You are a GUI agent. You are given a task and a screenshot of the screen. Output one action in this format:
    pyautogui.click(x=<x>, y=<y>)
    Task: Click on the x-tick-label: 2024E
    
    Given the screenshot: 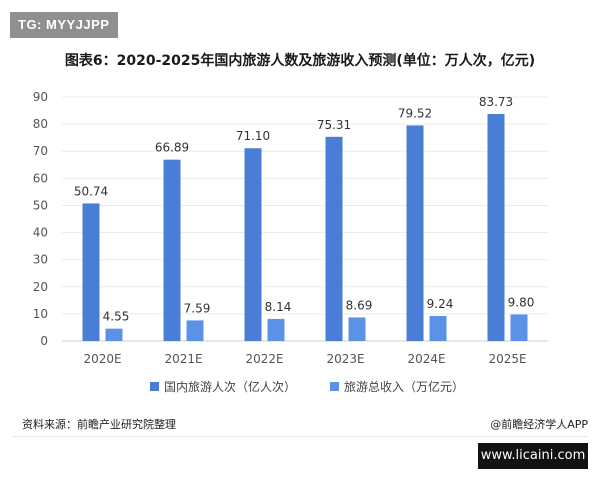 What is the action you would take?
    pyautogui.click(x=426, y=359)
    